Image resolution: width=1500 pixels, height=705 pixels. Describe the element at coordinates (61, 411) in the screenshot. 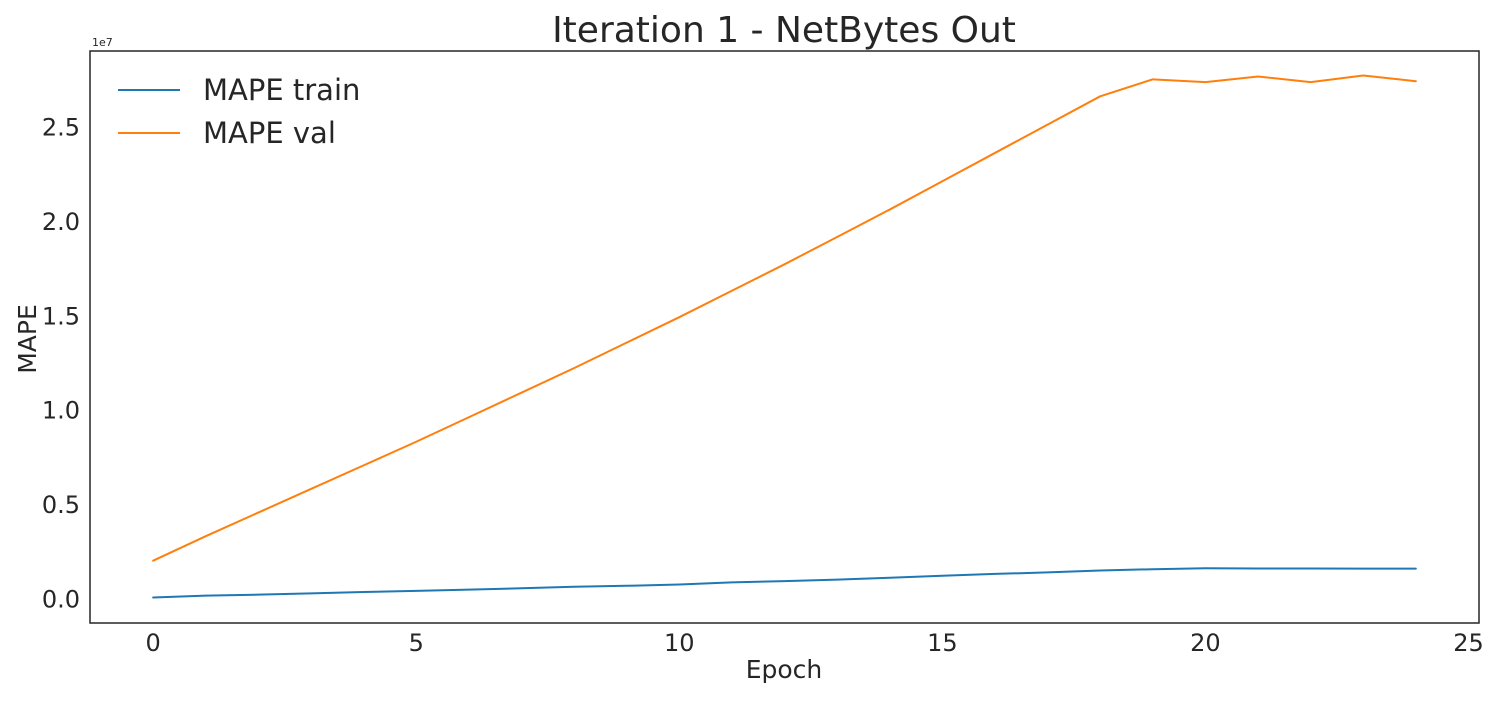

I see `y-tick-label: 1.0` at that location.